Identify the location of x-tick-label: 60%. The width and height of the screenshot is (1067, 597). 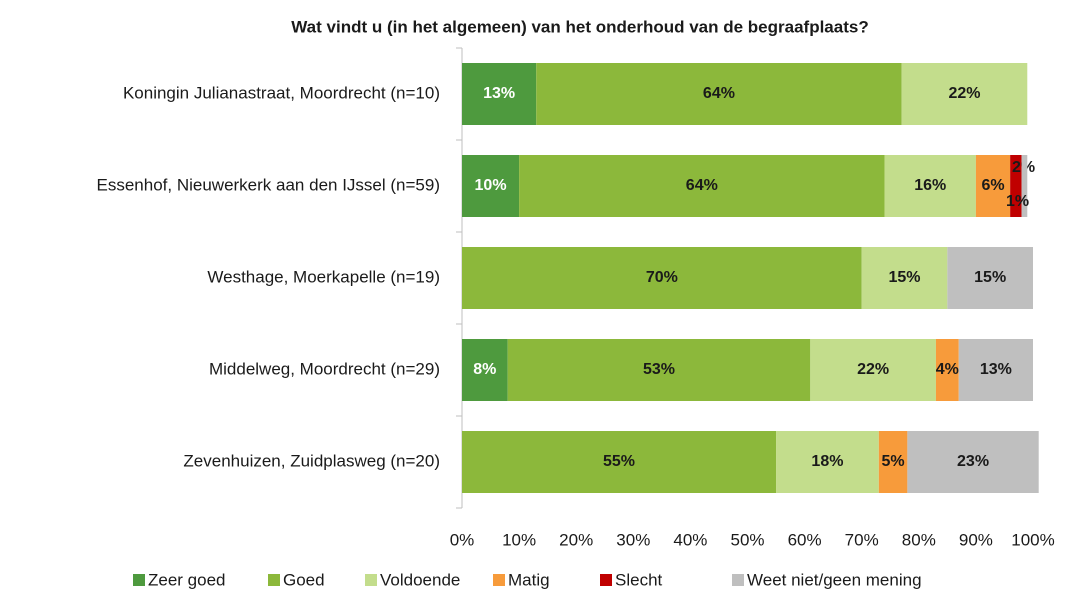
(805, 539).